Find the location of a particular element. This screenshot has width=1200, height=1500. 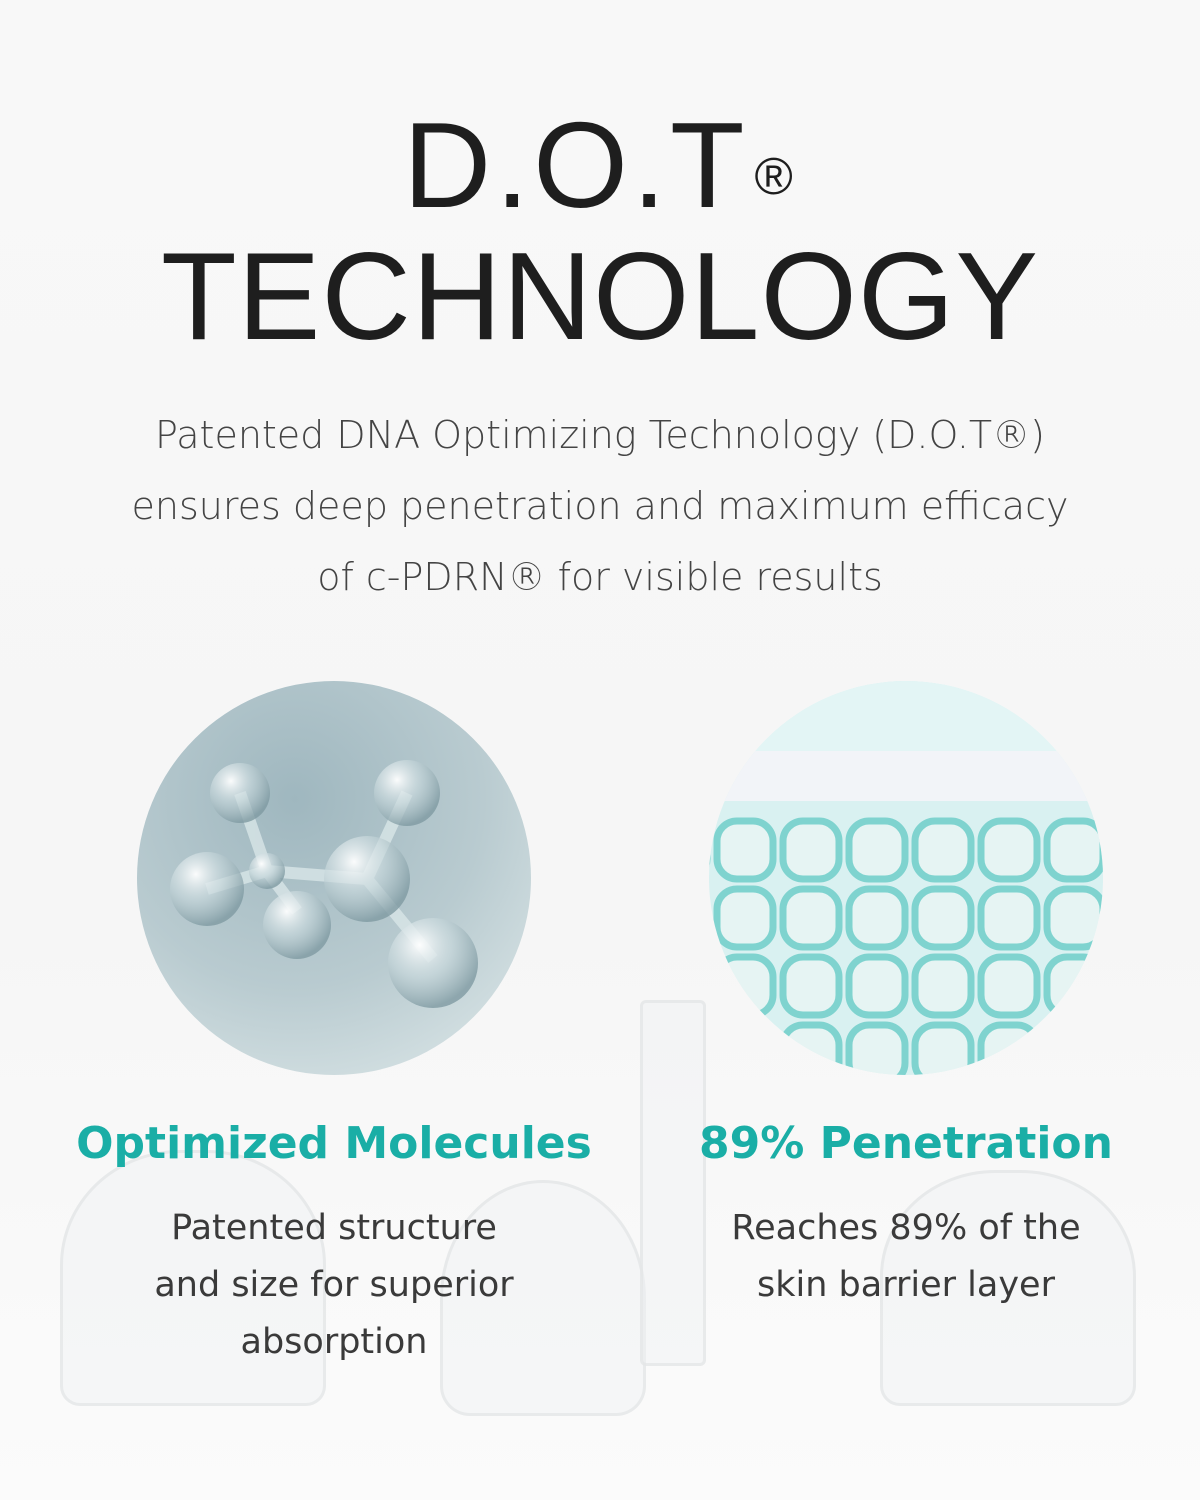

title-dot-text: D.O.T is located at coordinates (576, 165).